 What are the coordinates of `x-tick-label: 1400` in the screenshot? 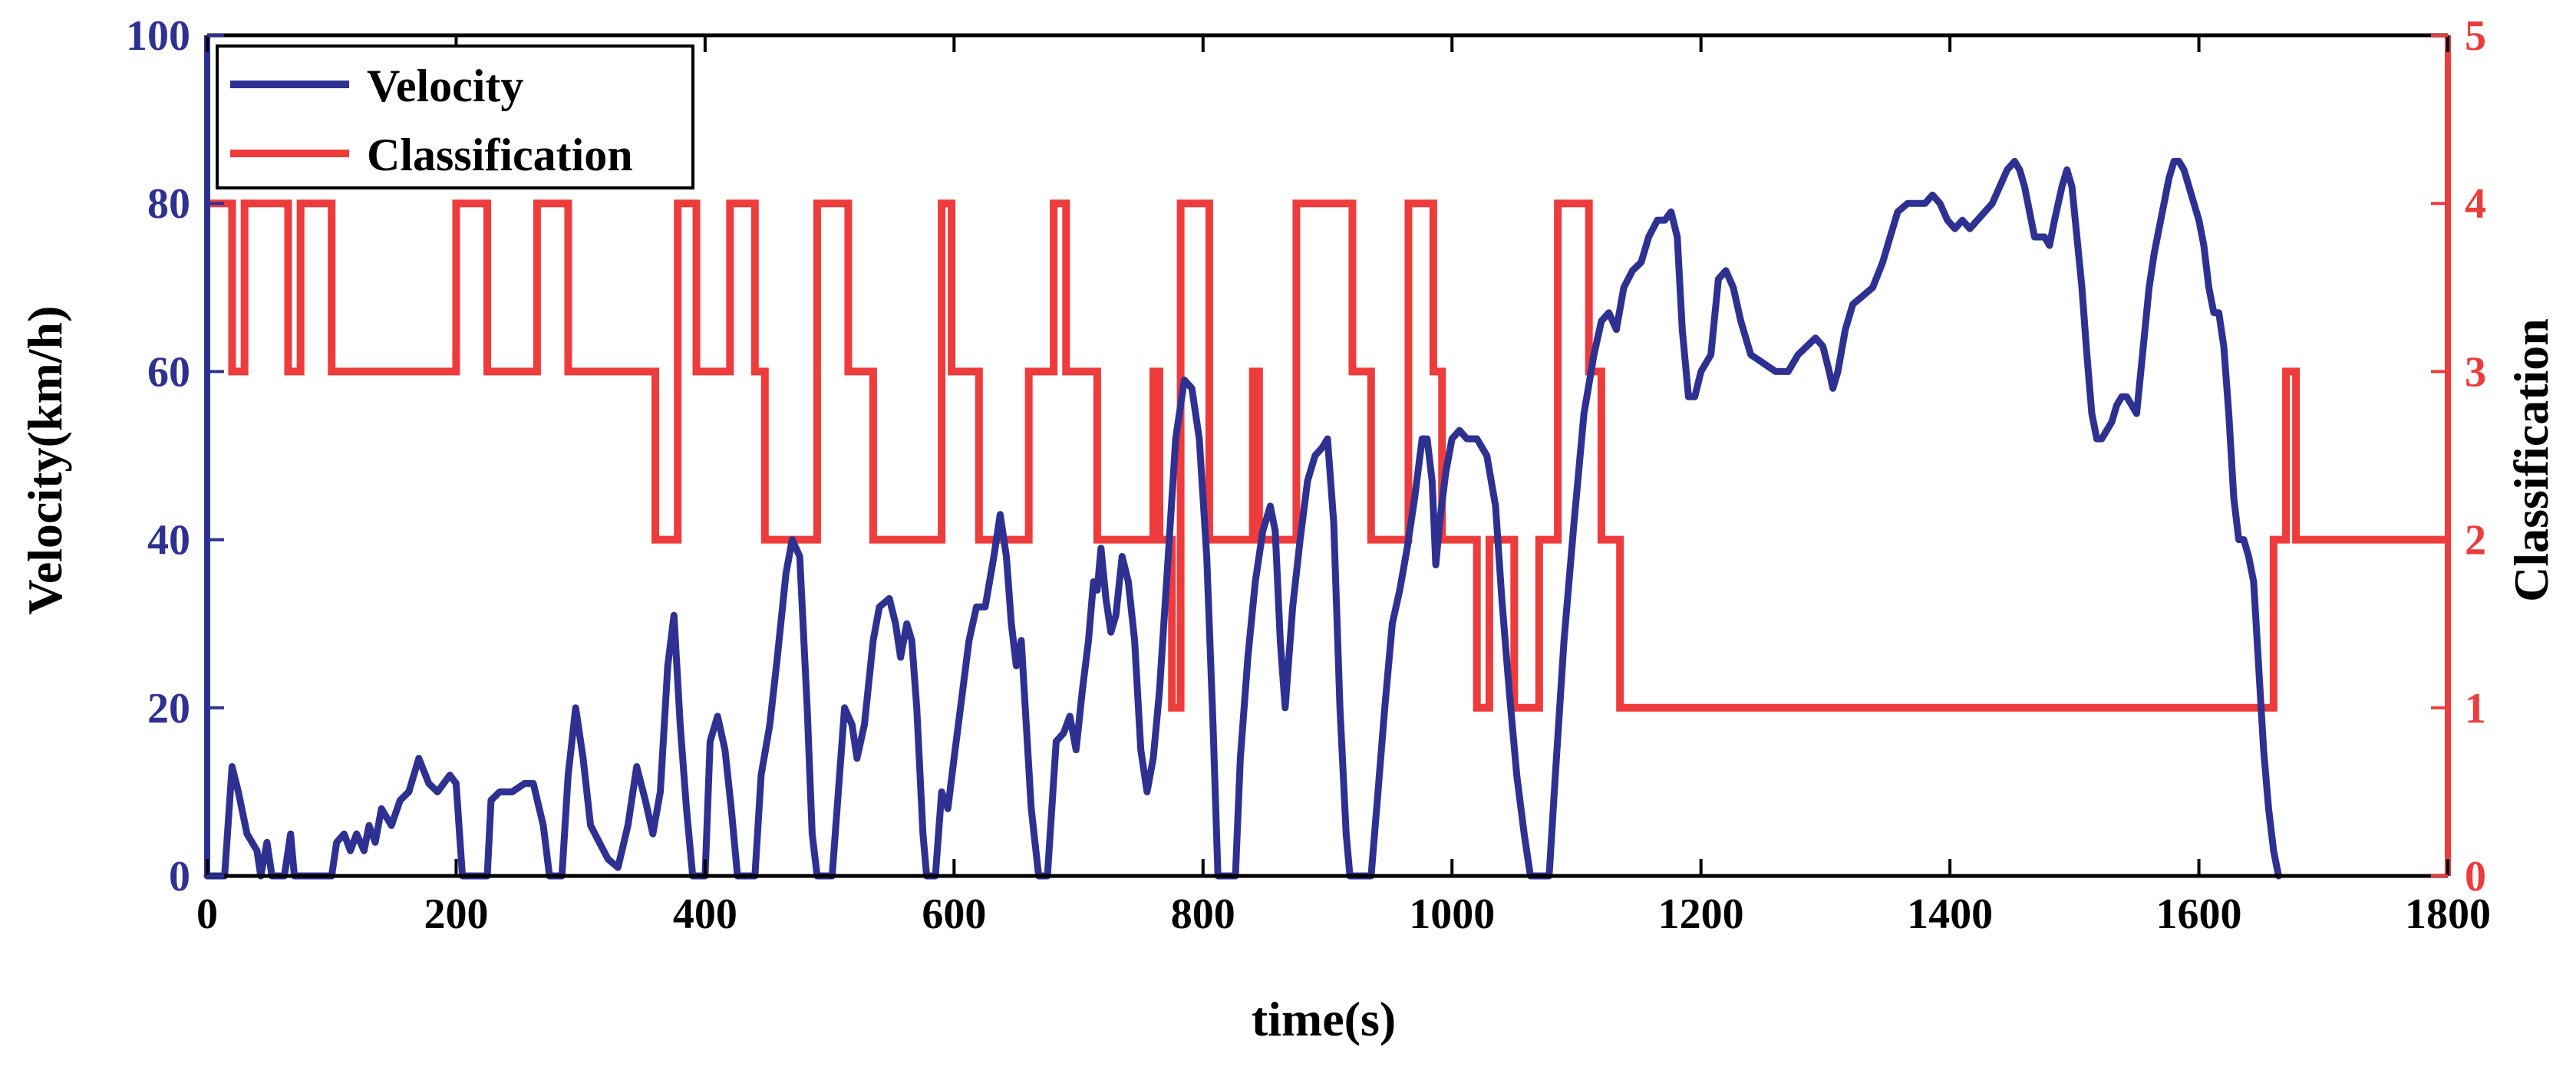 It's located at (1950, 914).